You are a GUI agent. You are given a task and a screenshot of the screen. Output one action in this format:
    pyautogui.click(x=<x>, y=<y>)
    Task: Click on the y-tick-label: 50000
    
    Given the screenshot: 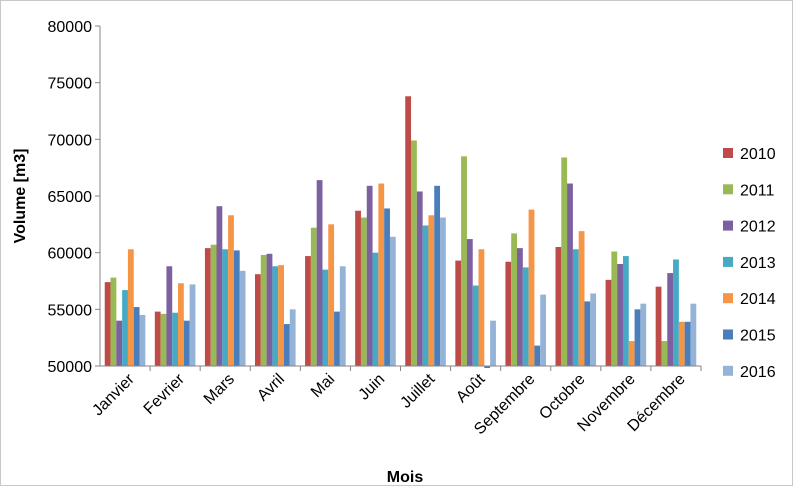 What is the action you would take?
    pyautogui.click(x=70, y=367)
    